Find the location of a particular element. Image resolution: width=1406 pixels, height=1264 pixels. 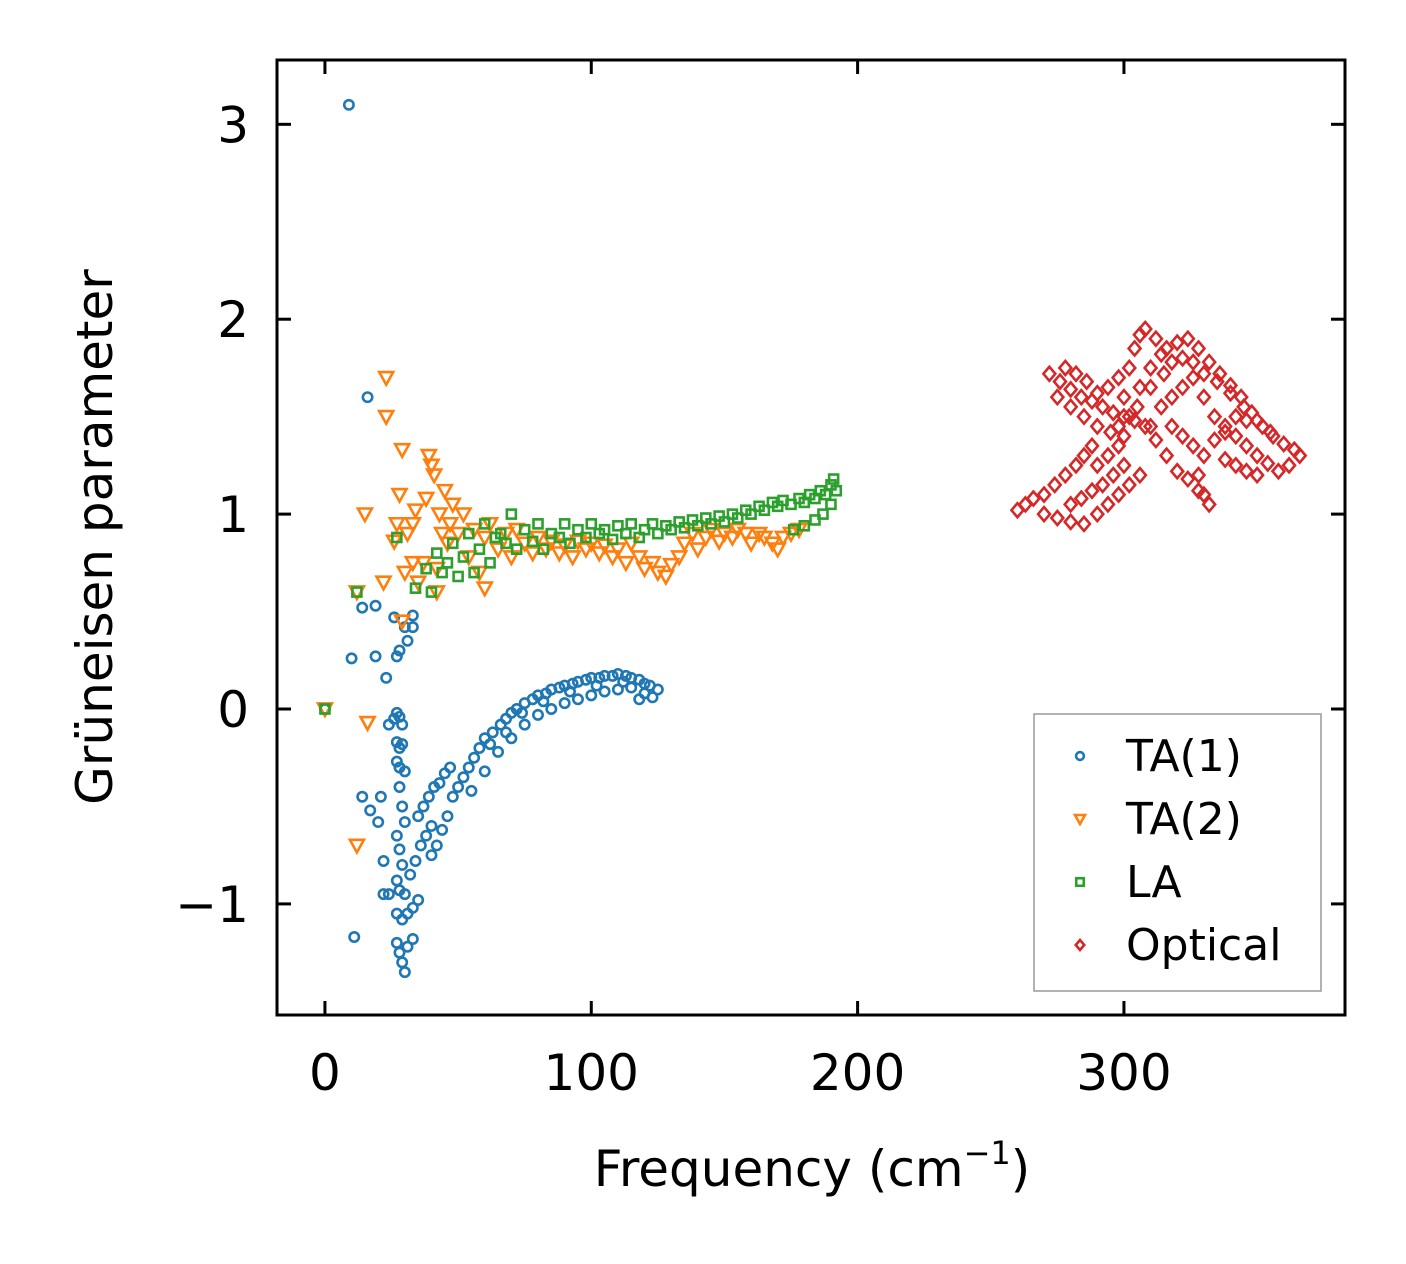

x-axis-title-close: ) is located at coordinates (1021, 1169).